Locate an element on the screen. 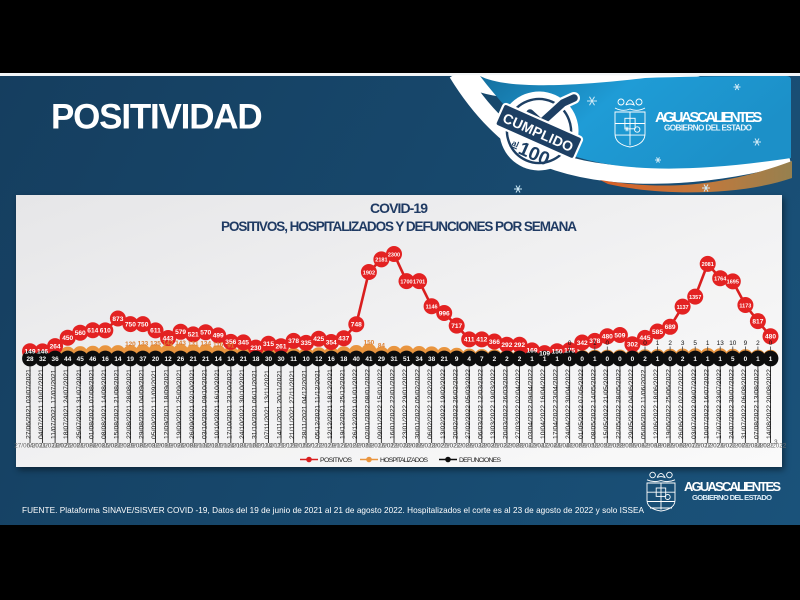 This screenshot has height=600, width=800. svg-text: 14 is located at coordinates (118, 359).